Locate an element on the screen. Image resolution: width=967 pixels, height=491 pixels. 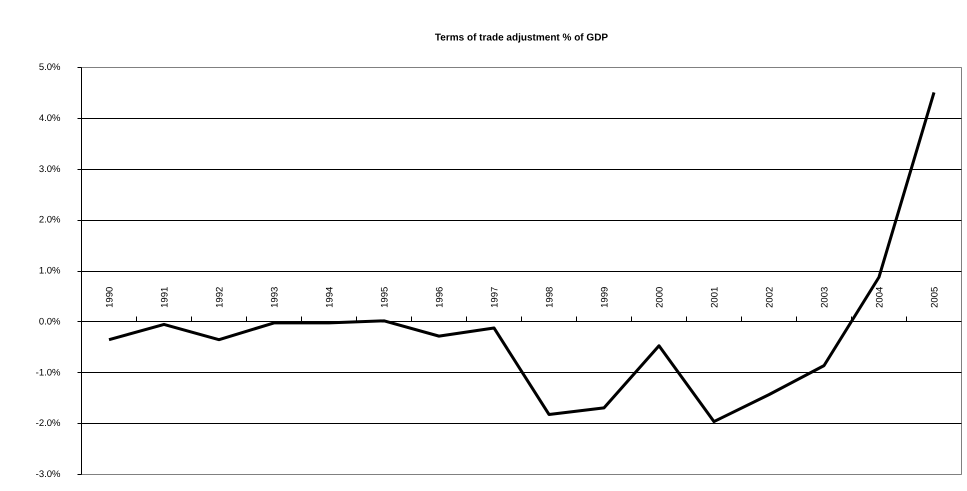
y-tick-label: -2.0% is located at coordinates (49, 424).